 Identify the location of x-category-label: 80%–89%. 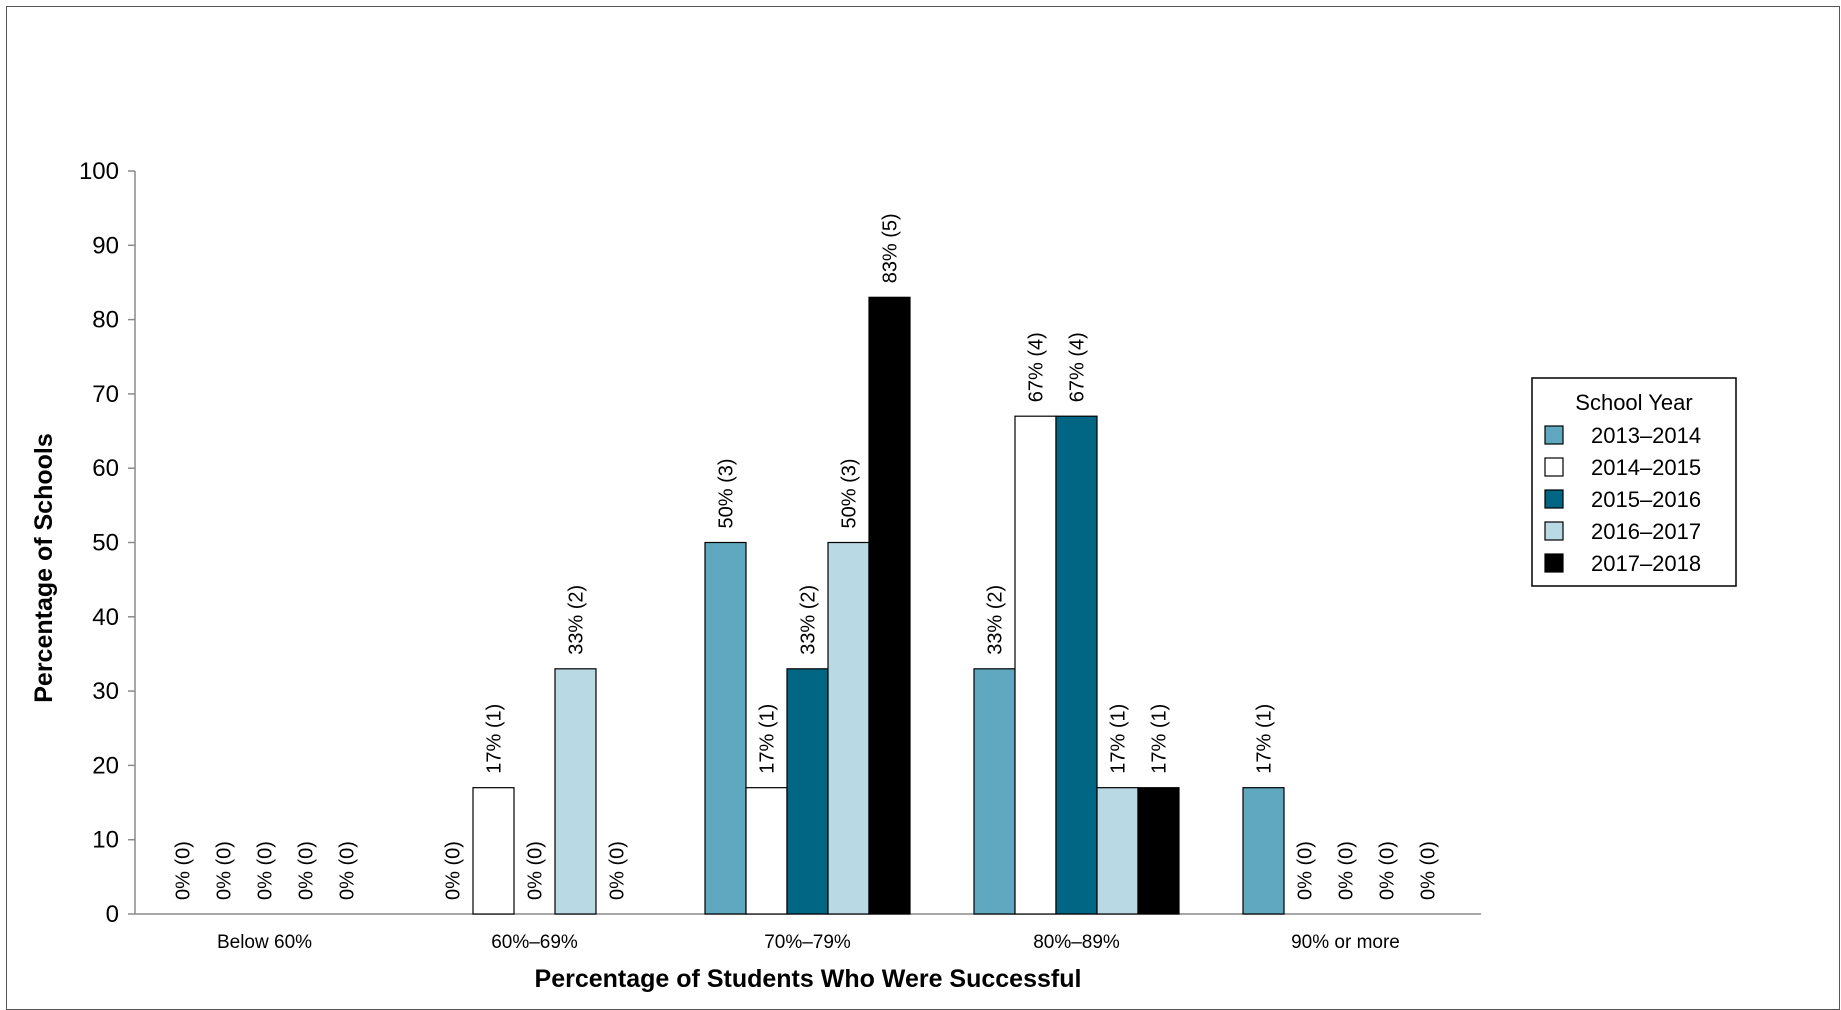
(1076, 942).